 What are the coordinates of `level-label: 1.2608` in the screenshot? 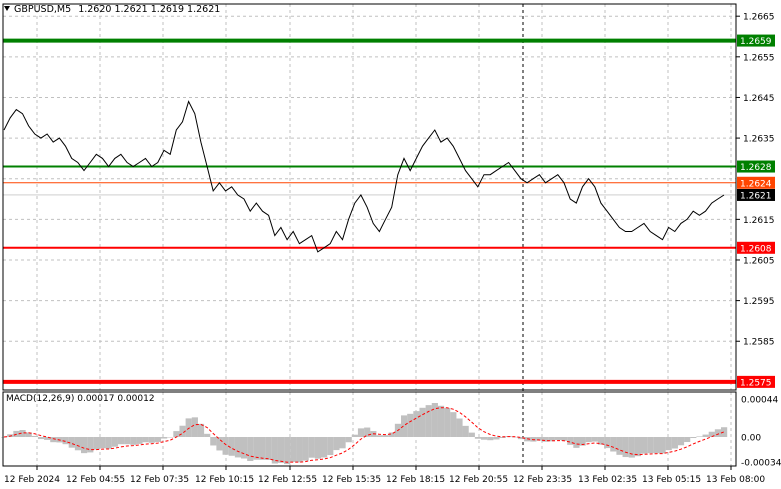 It's located at (756, 249).